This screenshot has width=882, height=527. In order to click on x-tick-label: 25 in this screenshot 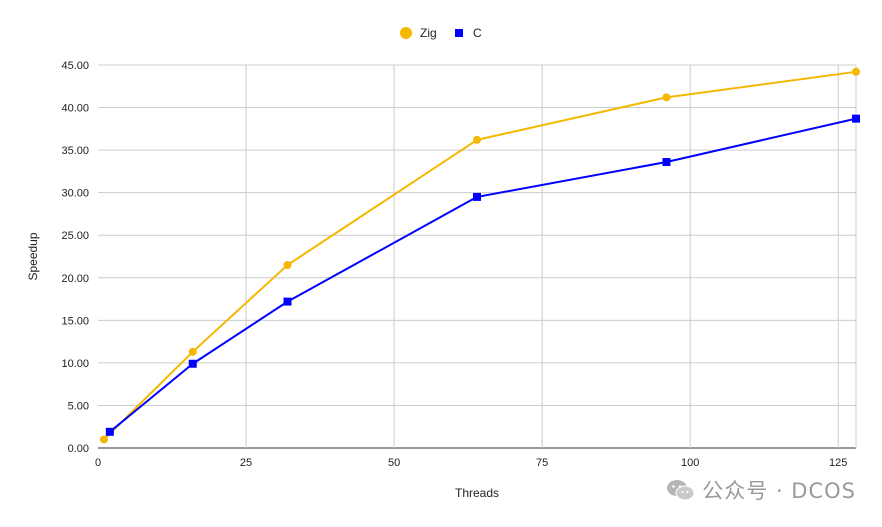, I will do `click(246, 463)`.